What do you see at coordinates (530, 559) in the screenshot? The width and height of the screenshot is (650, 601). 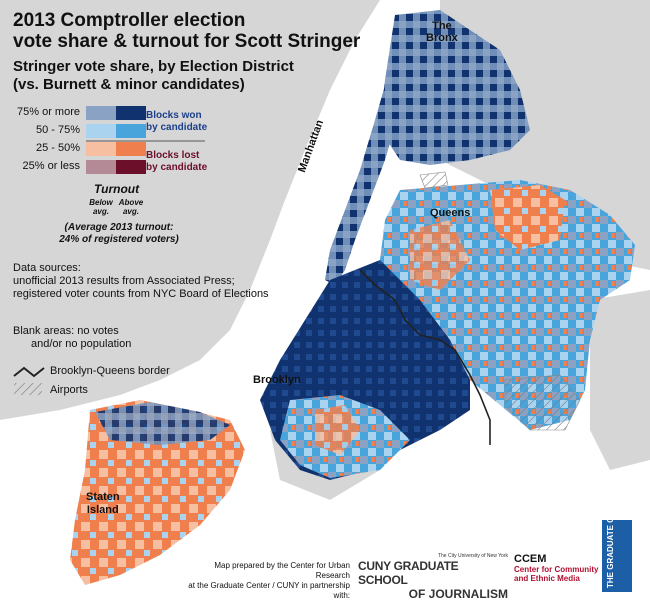 I see `ccem-logo-1: CCEM` at bounding box center [530, 559].